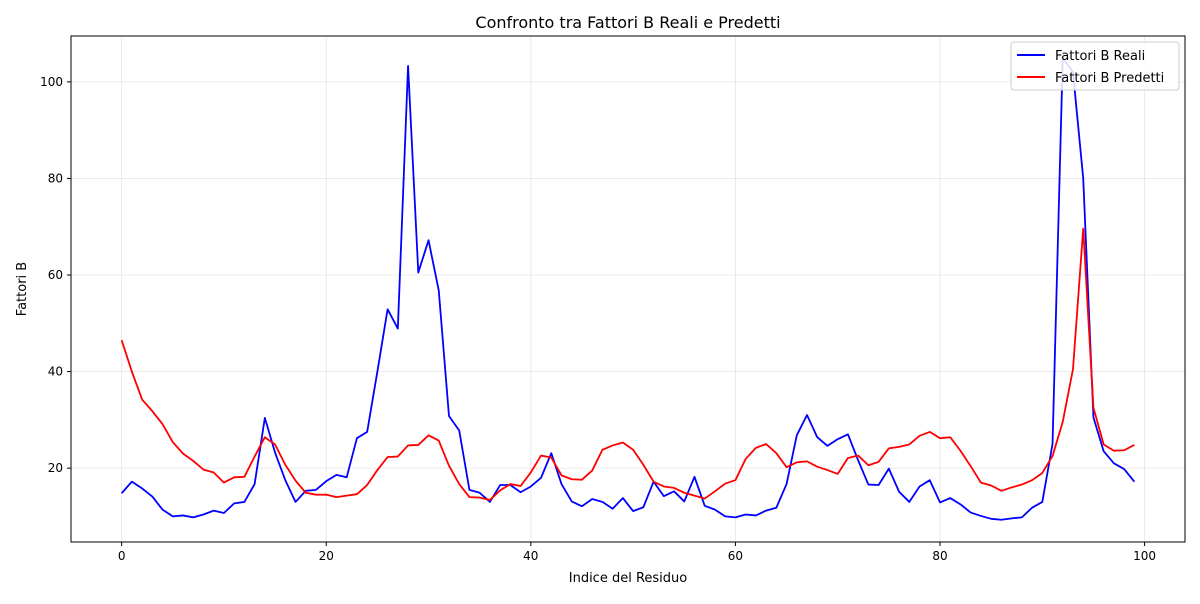 Image resolution: width=1200 pixels, height=604 pixels. Describe the element at coordinates (55, 468) in the screenshot. I see `y-tick-label: 20` at that location.